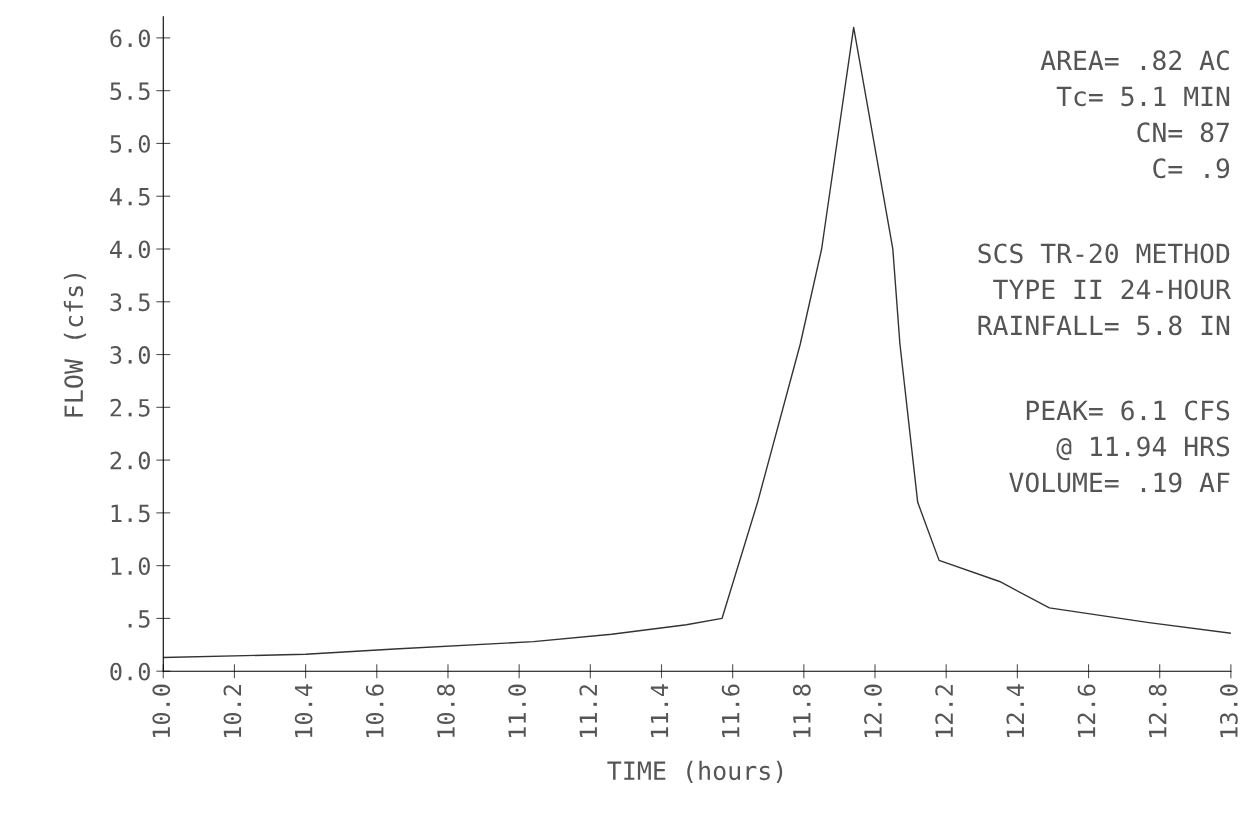 The width and height of the screenshot is (1256, 839). Describe the element at coordinates (1143, 96) in the screenshot. I see `annotation: Tc= 5.1 MIN` at that location.